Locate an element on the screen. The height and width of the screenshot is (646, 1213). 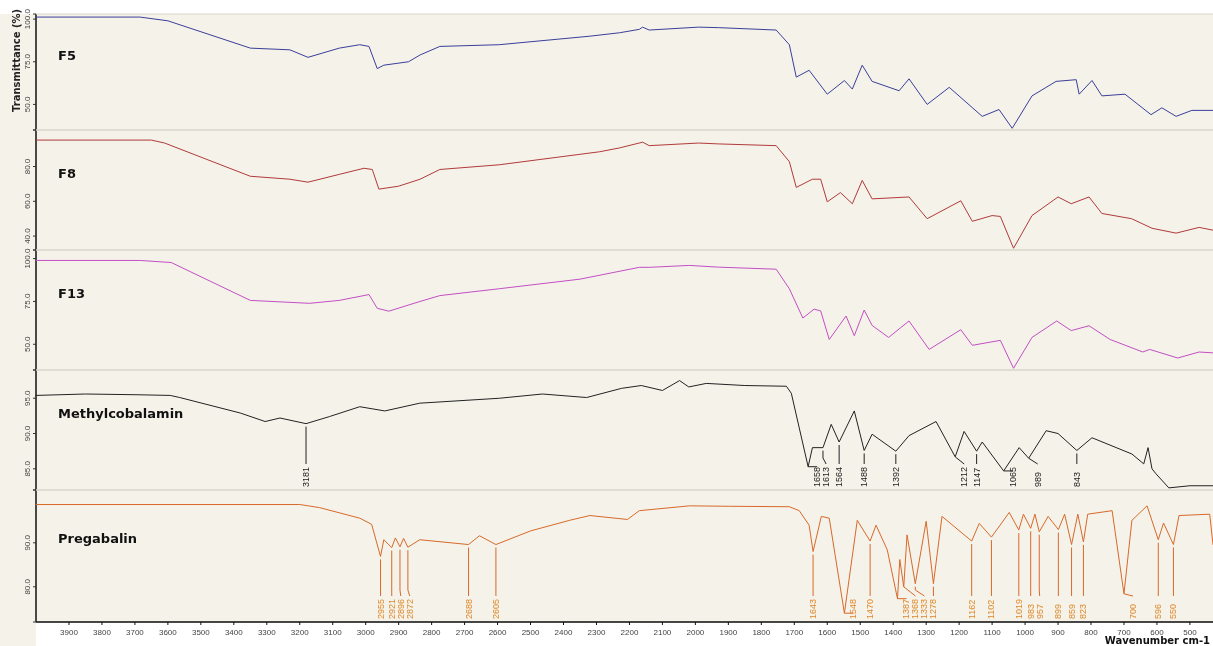
series-label: Methylcobalamin is located at coordinates (121, 413).